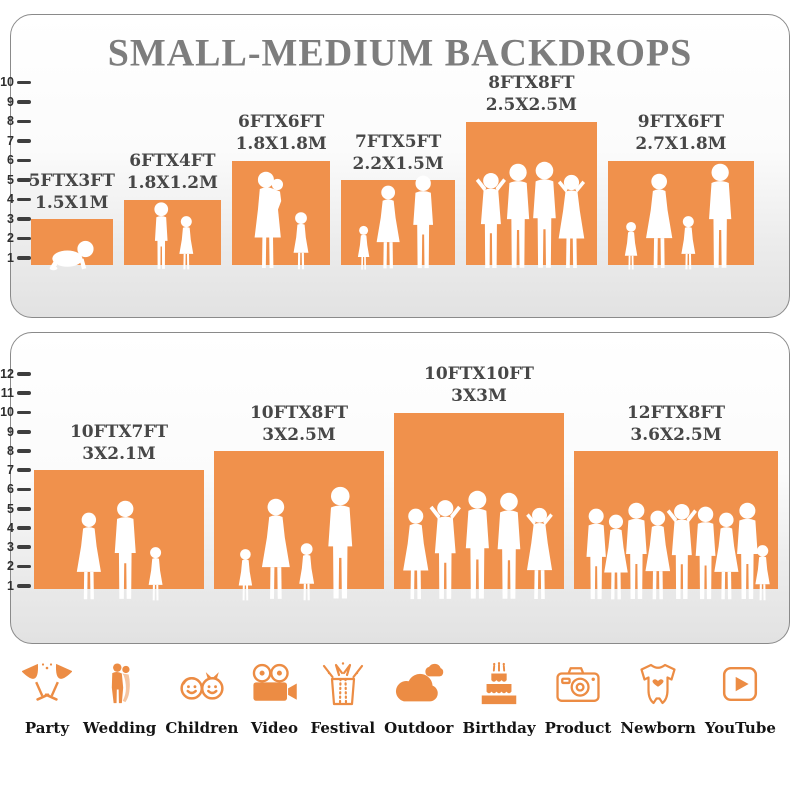  I want to click on ruler-tick-label: 1, so click(10, 257).